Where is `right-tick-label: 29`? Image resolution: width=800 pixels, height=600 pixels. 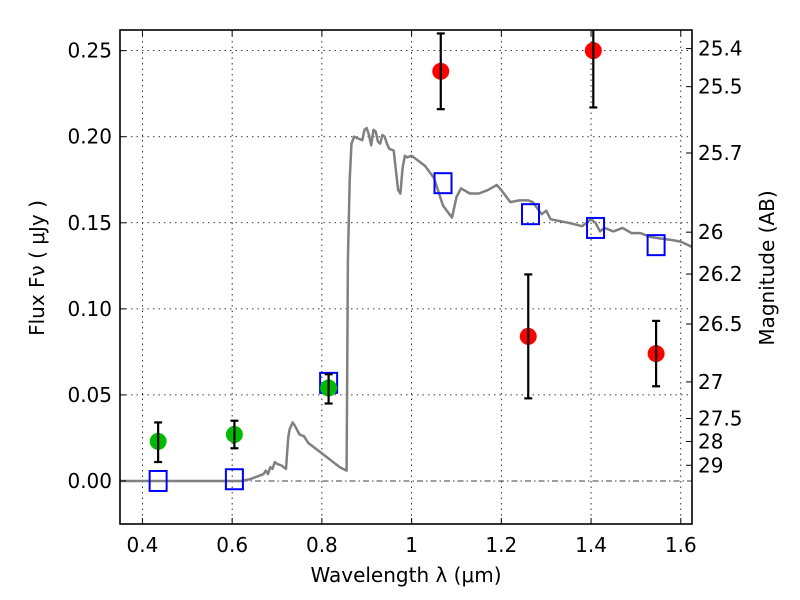 right-tick-label: 29 is located at coordinates (710, 465).